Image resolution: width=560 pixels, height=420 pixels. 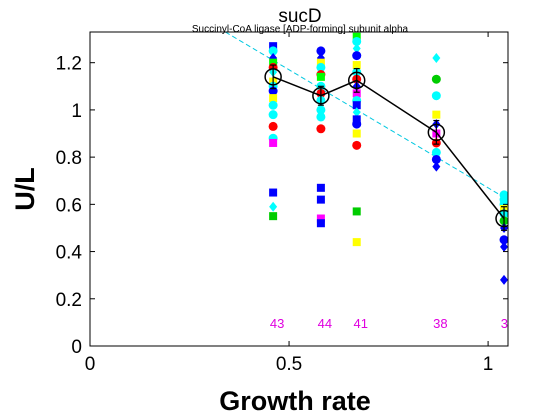 What do you see at coordinates (295, 401) in the screenshot?
I see `x-axis-label: Growth rate` at bounding box center [295, 401].